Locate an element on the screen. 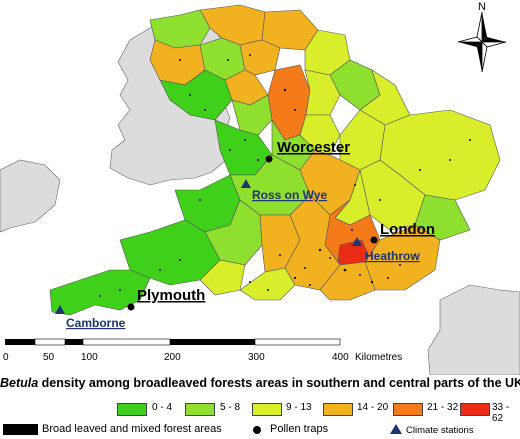 The width and height of the screenshot is (520, 439). north-label: N is located at coordinates (482, 7).